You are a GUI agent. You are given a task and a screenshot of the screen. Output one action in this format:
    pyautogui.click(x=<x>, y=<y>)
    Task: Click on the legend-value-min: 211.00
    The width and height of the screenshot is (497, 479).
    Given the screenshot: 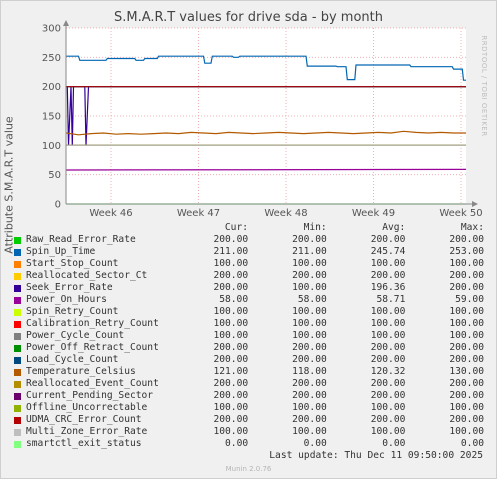 What is the action you would take?
    pyautogui.click(x=309, y=251)
    